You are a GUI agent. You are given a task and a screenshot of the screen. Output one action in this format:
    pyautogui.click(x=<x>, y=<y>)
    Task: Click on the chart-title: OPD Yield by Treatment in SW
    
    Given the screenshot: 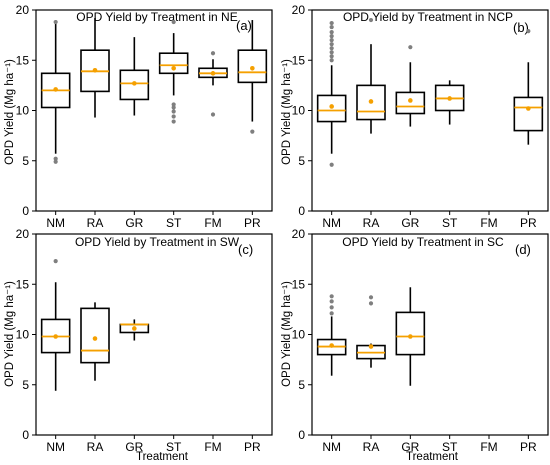 What is the action you would take?
    pyautogui.click(x=157, y=242)
    